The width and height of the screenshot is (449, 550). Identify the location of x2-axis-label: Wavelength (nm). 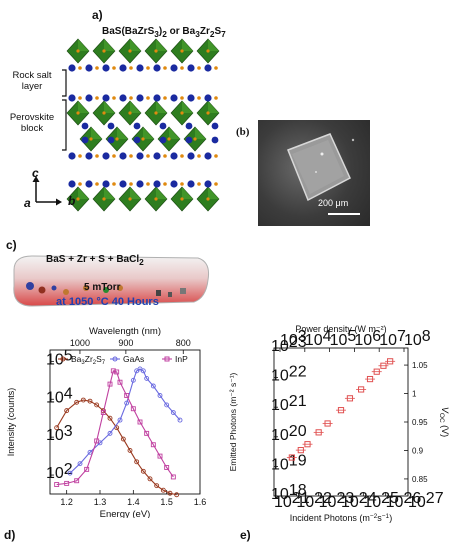
(125, 331).